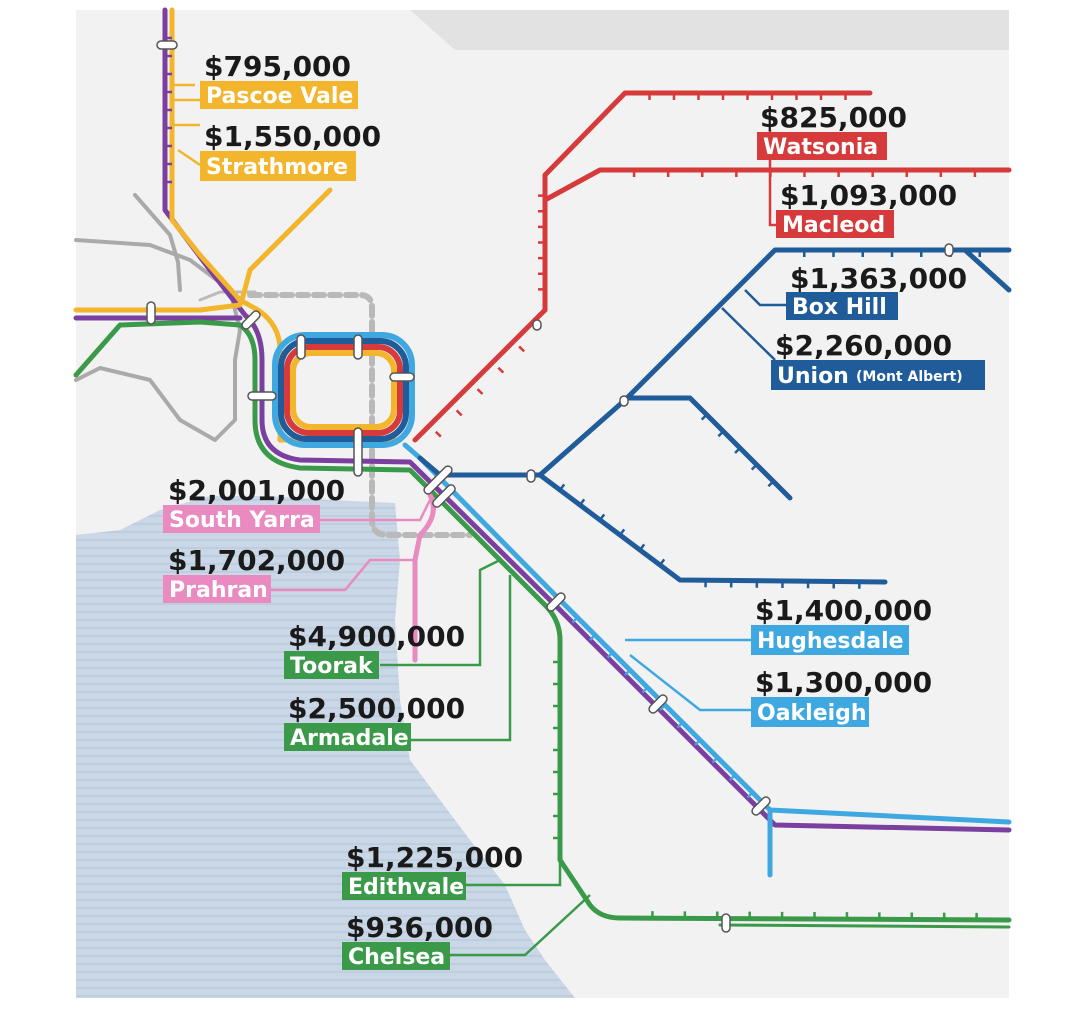  Describe the element at coordinates (157, 242) in the screenshot. I see `other-line` at that location.